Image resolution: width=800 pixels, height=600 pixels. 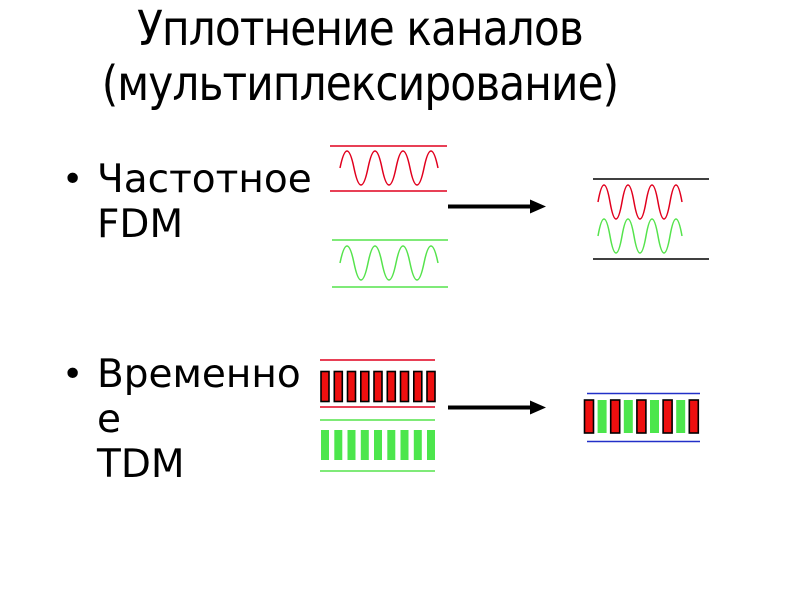 I want to click on fdm-input-channel-green, so click(x=390, y=263).